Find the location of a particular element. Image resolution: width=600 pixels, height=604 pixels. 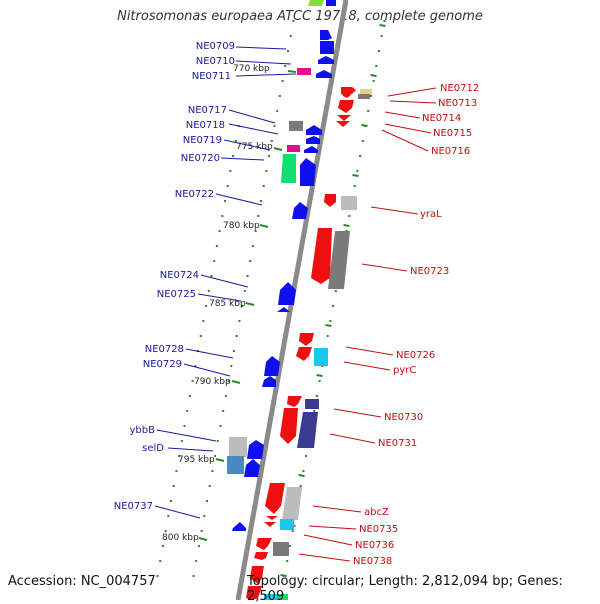

gene-label-ne0714: NE0714 is located at coordinates (441, 118).